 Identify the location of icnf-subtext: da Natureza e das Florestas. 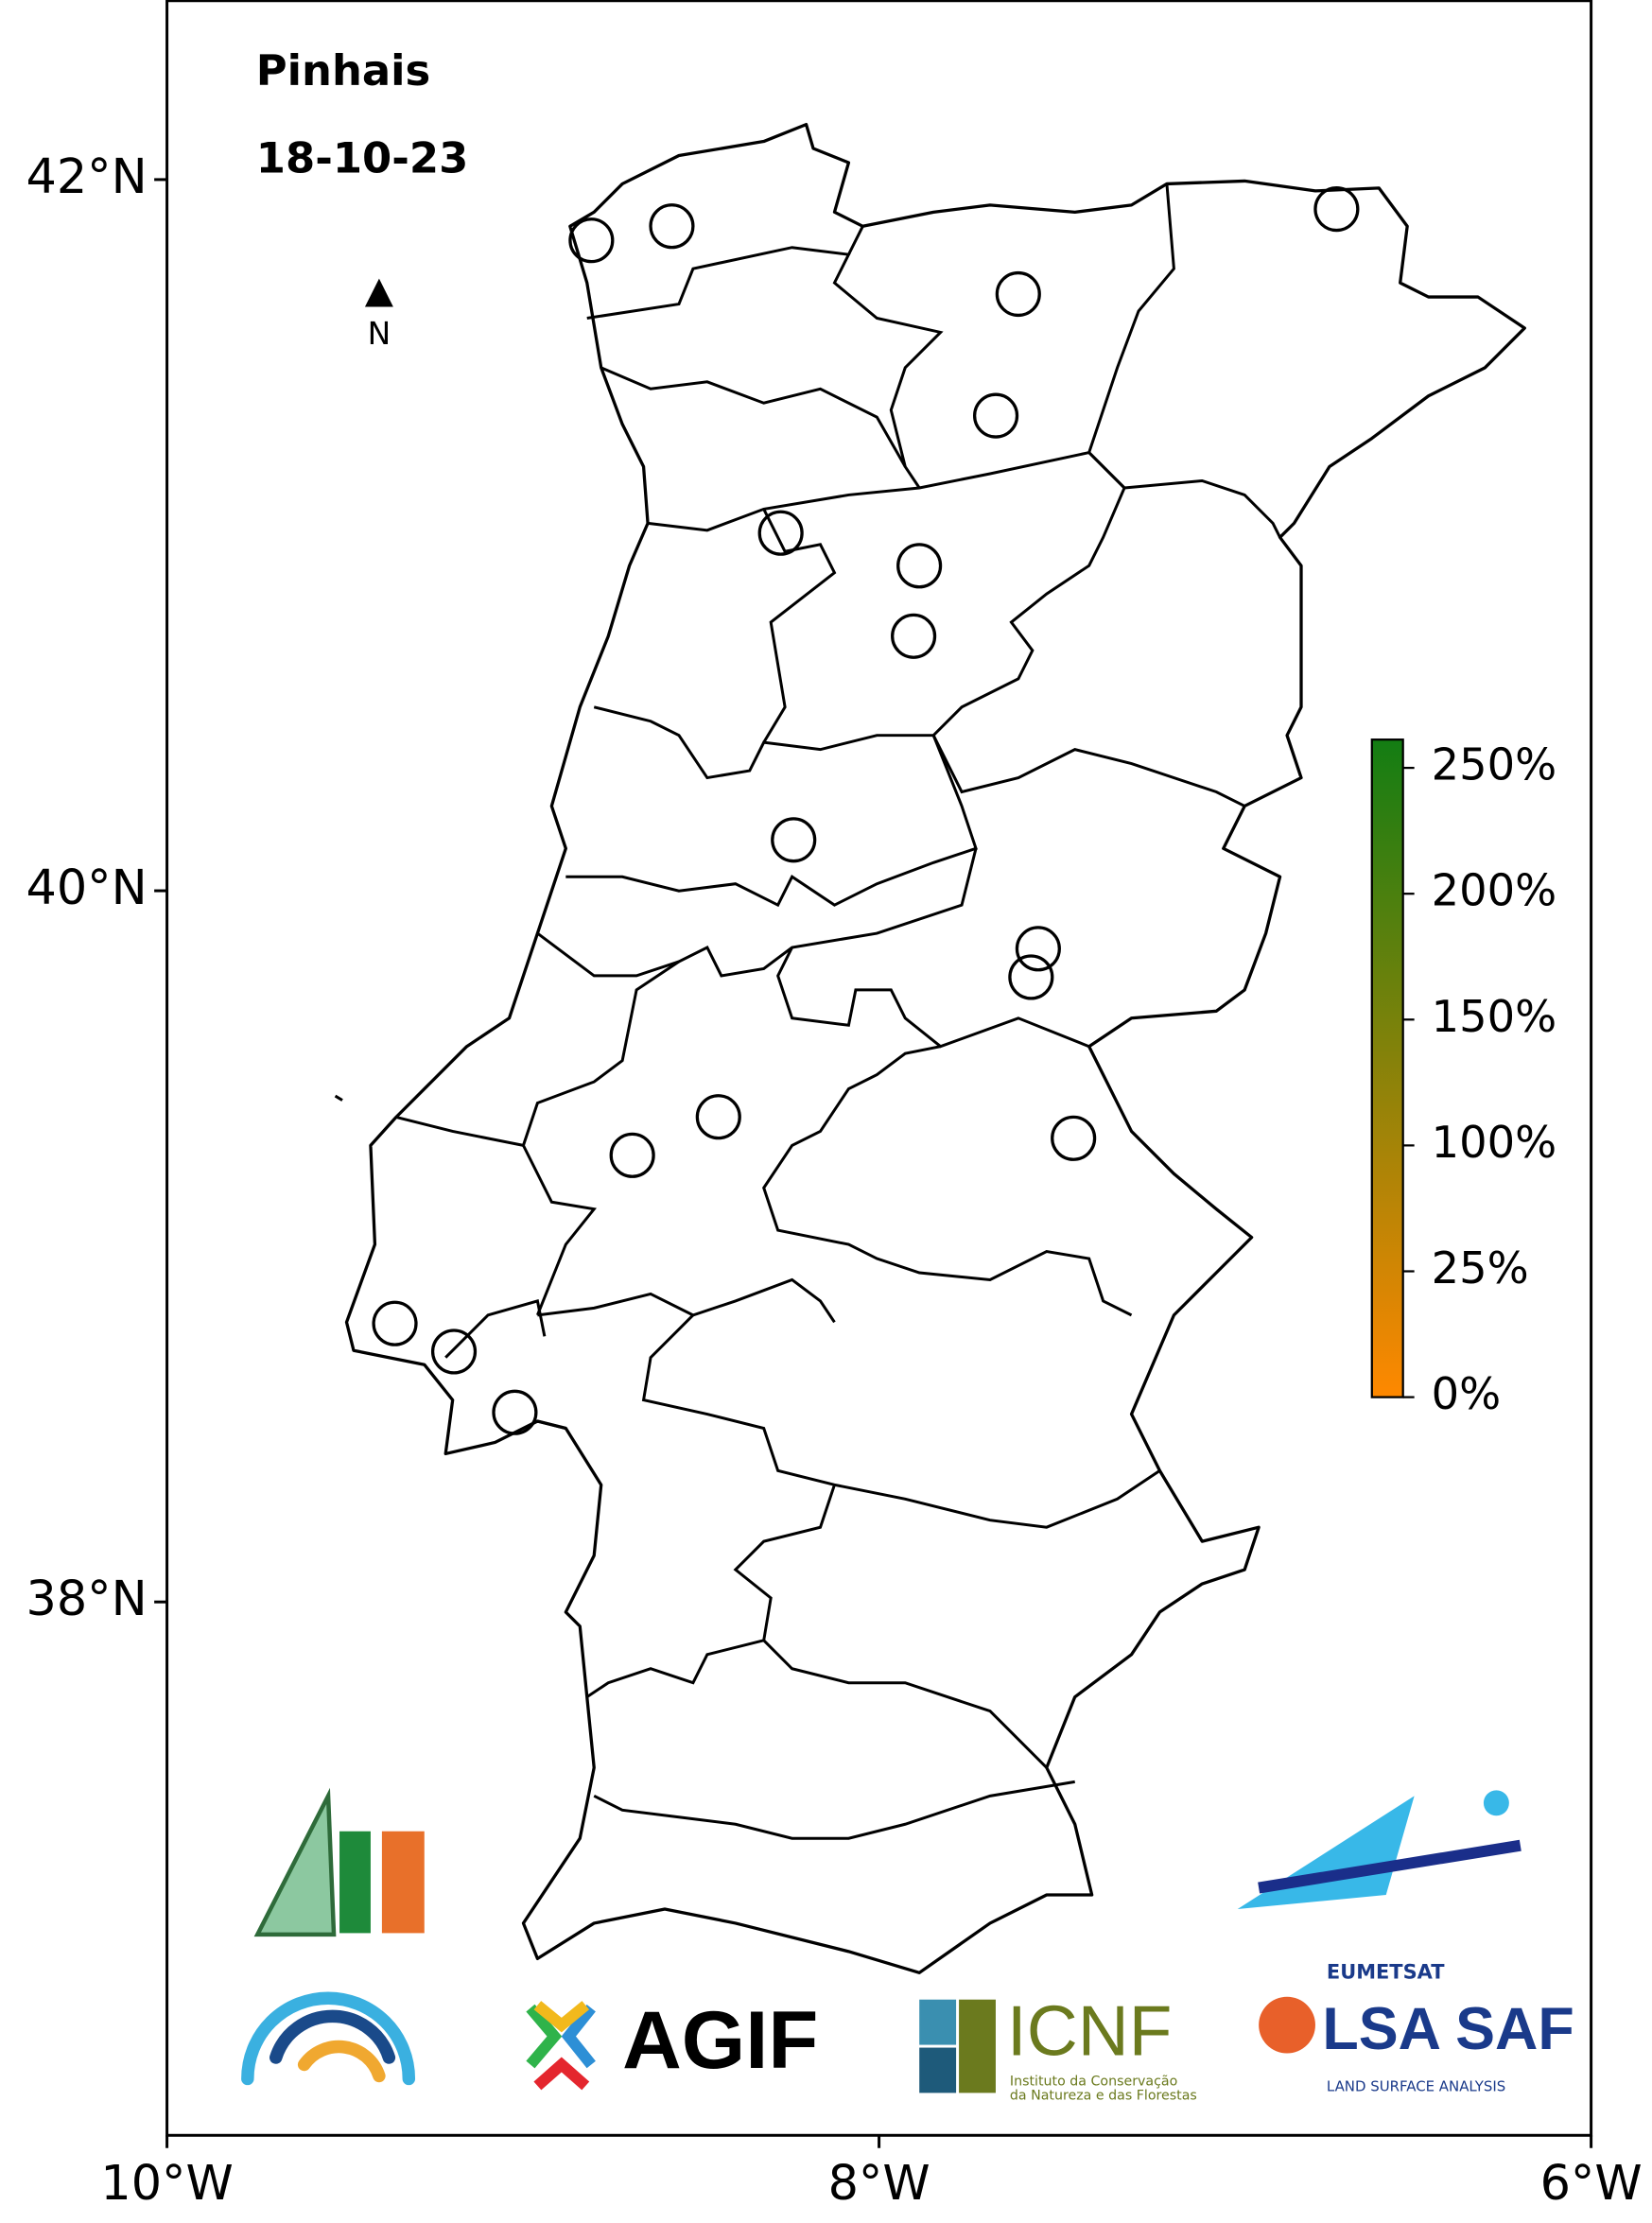
(1103, 2096).